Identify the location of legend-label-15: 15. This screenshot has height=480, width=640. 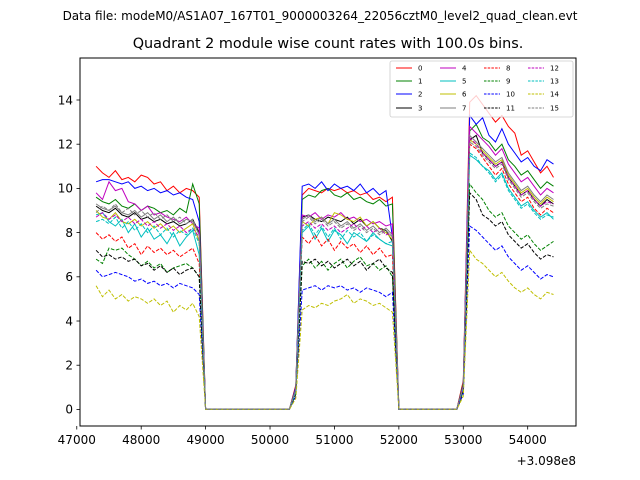
(554, 109).